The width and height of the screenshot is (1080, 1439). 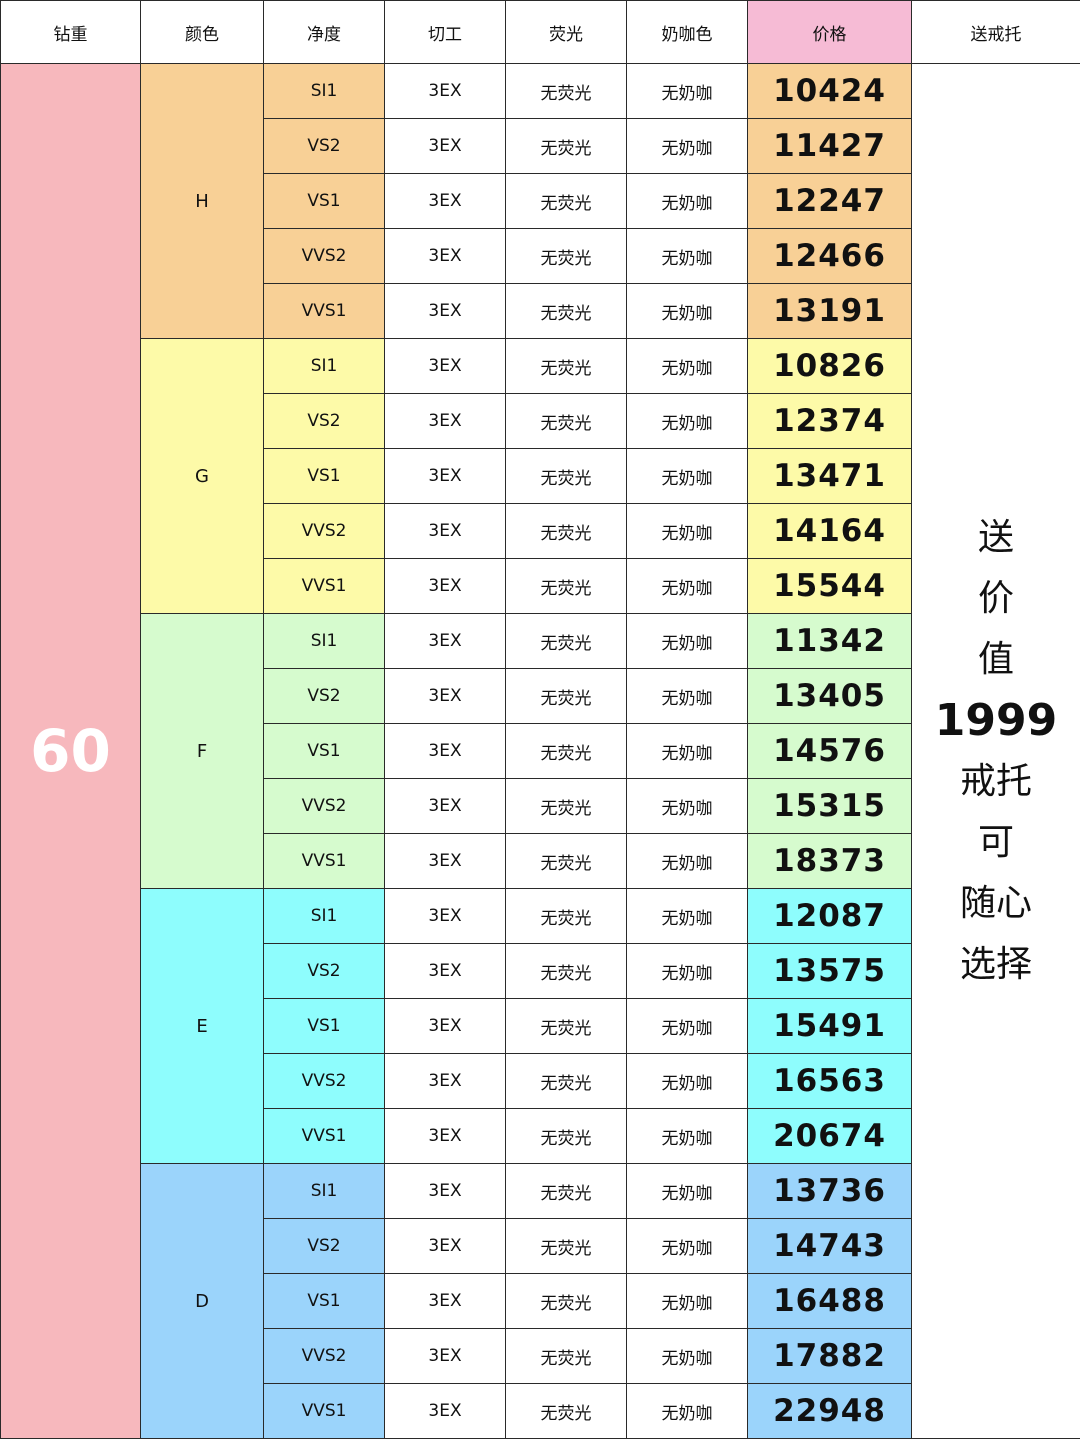 What do you see at coordinates (829, 1246) in the screenshot?
I see `price-cell: 14743` at bounding box center [829, 1246].